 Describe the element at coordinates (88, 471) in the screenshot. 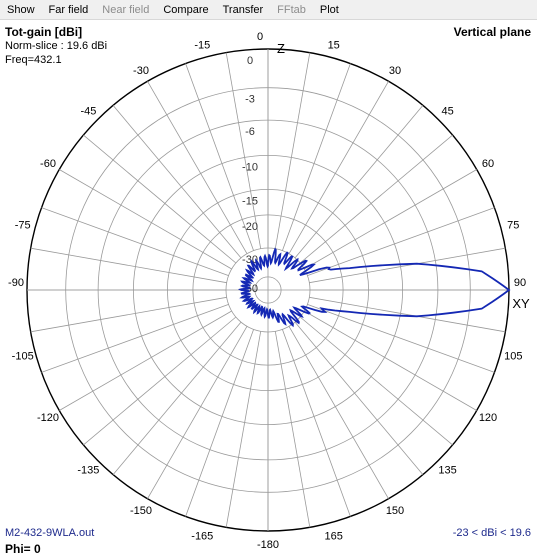

I see `angle-label: -135` at that location.